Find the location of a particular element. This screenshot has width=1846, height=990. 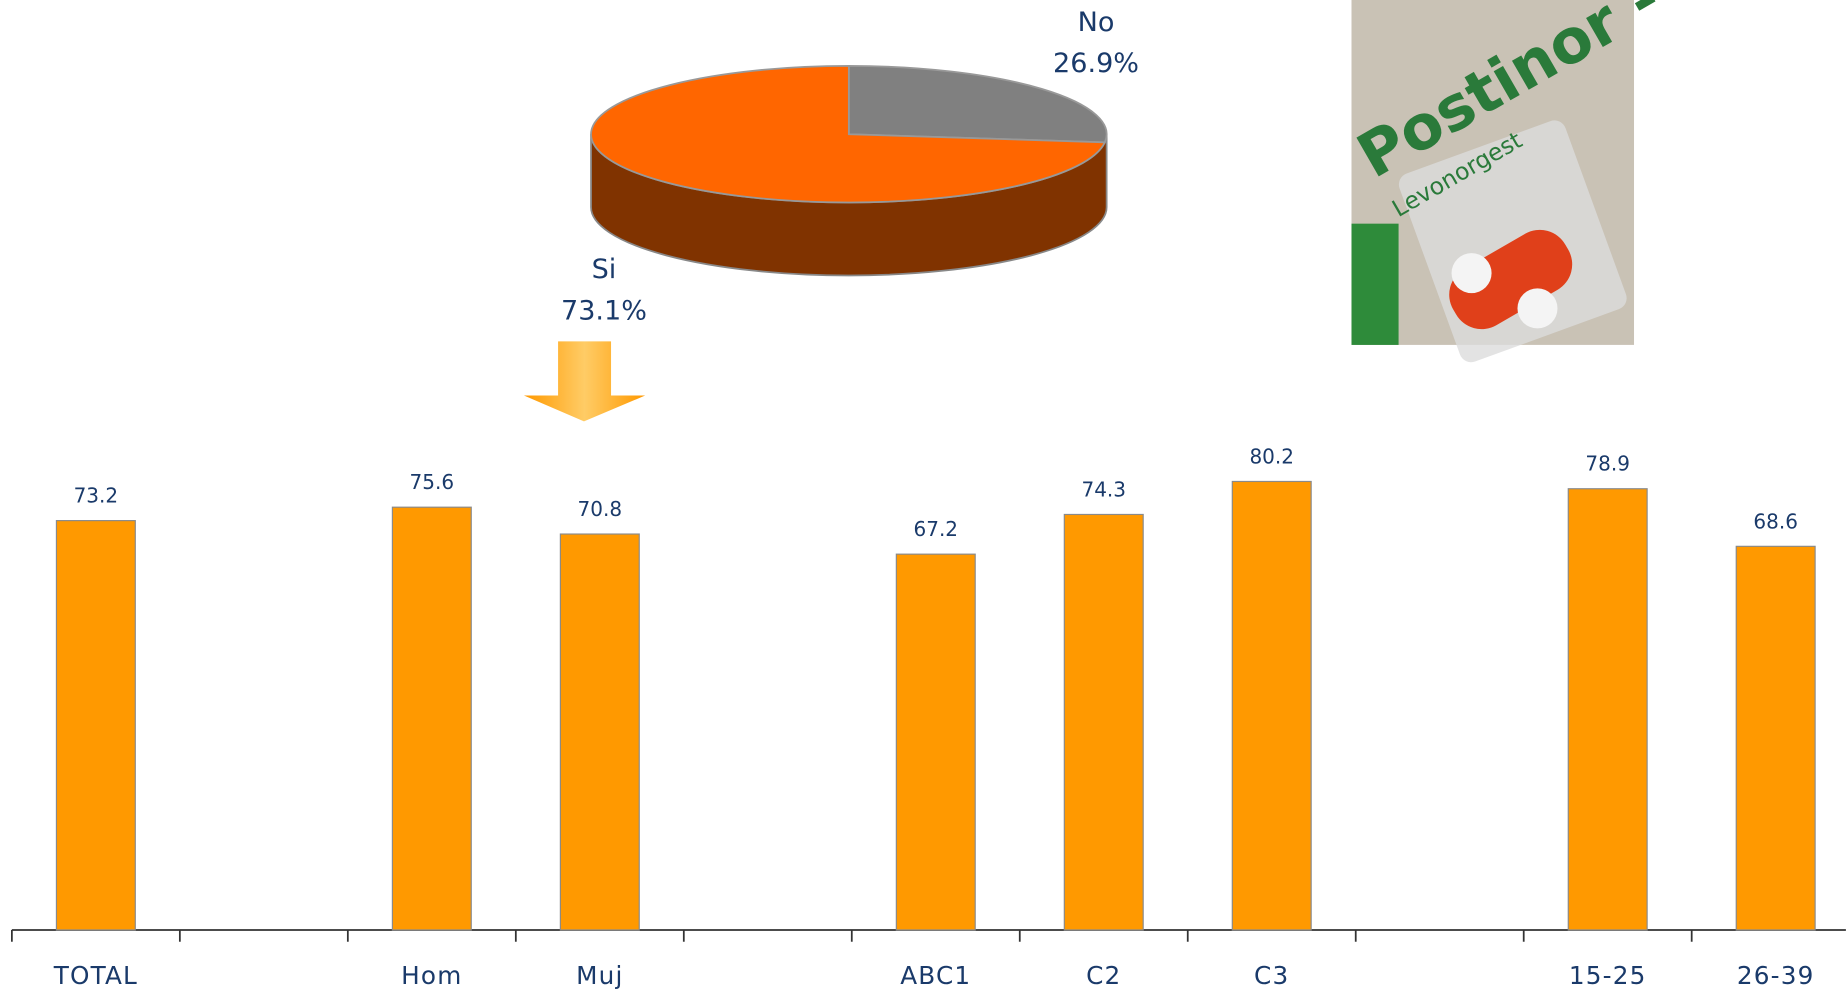

x-tick-label: Muj is located at coordinates (599, 975).